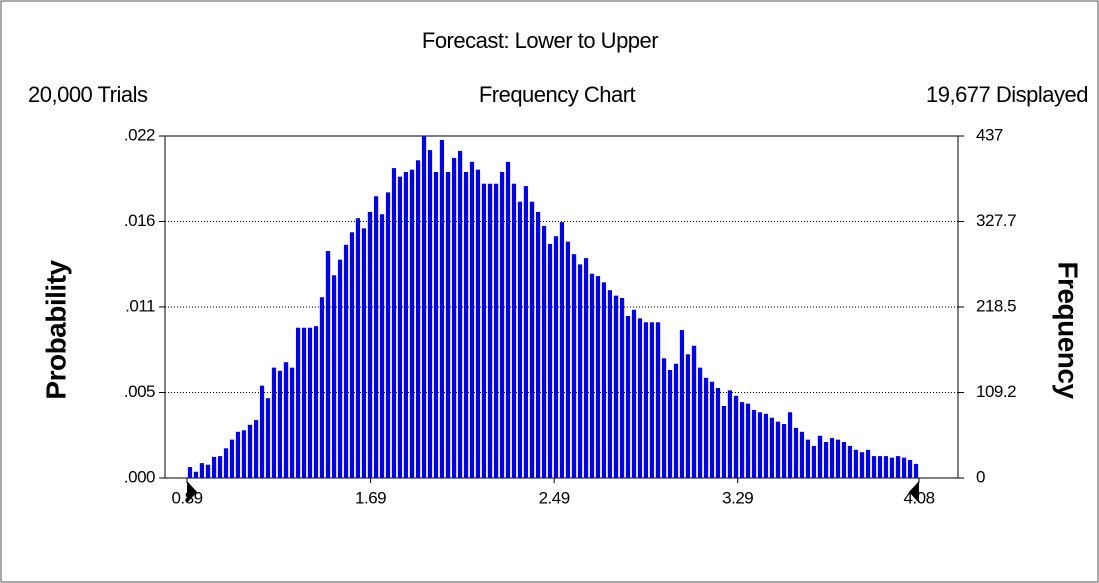 The height and width of the screenshot is (583, 1099). Describe the element at coordinates (1007, 94) in the screenshot. I see `displayed-label: 19,677 Displayed` at that location.